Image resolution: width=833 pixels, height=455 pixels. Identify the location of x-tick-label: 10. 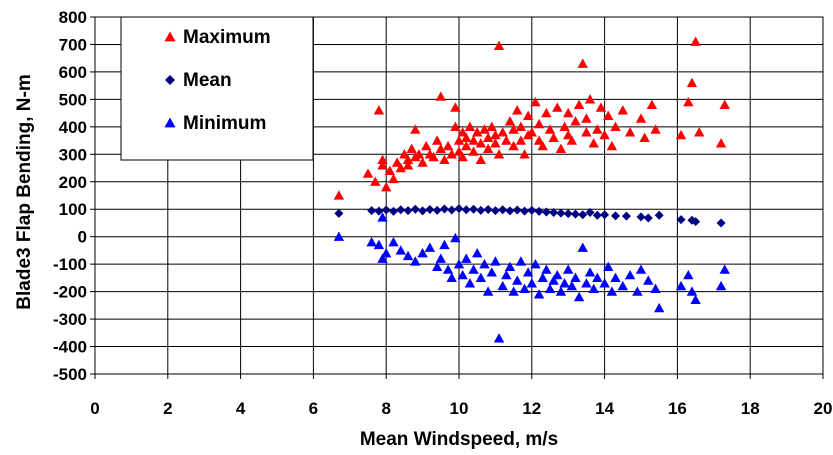
(459, 408).